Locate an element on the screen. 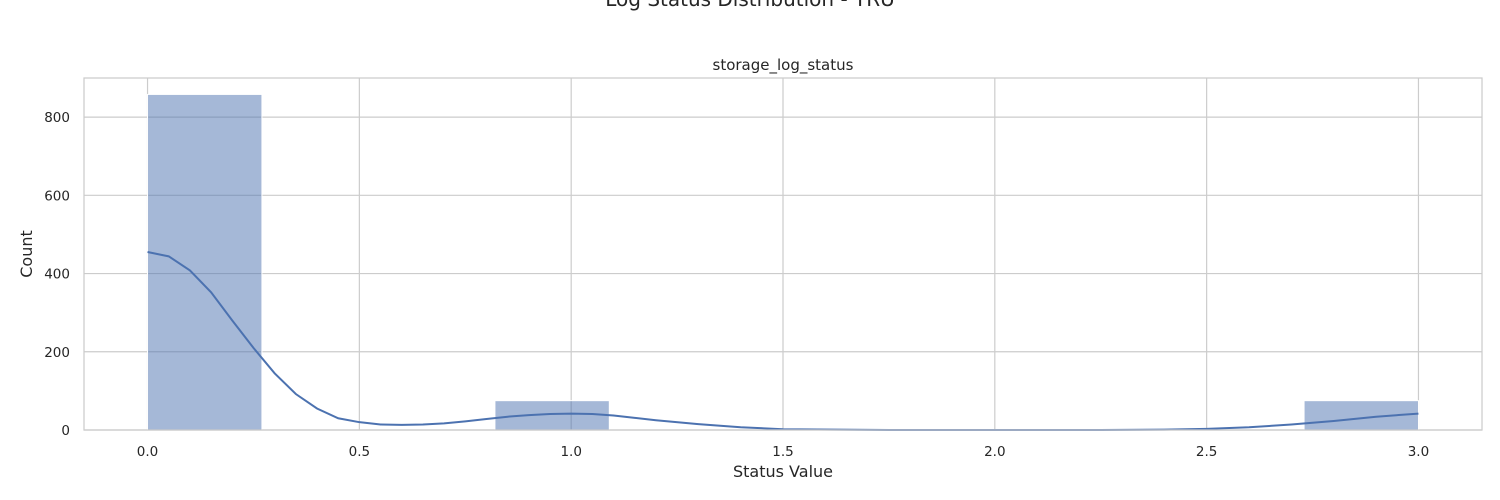  x-tick-label: 2.5 is located at coordinates (1206, 452).